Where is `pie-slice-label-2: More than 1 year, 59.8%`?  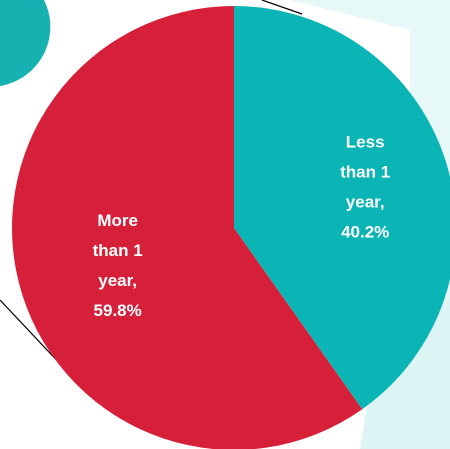
pie-slice-label-2: More than 1 year, 59.8% is located at coordinates (118, 265).